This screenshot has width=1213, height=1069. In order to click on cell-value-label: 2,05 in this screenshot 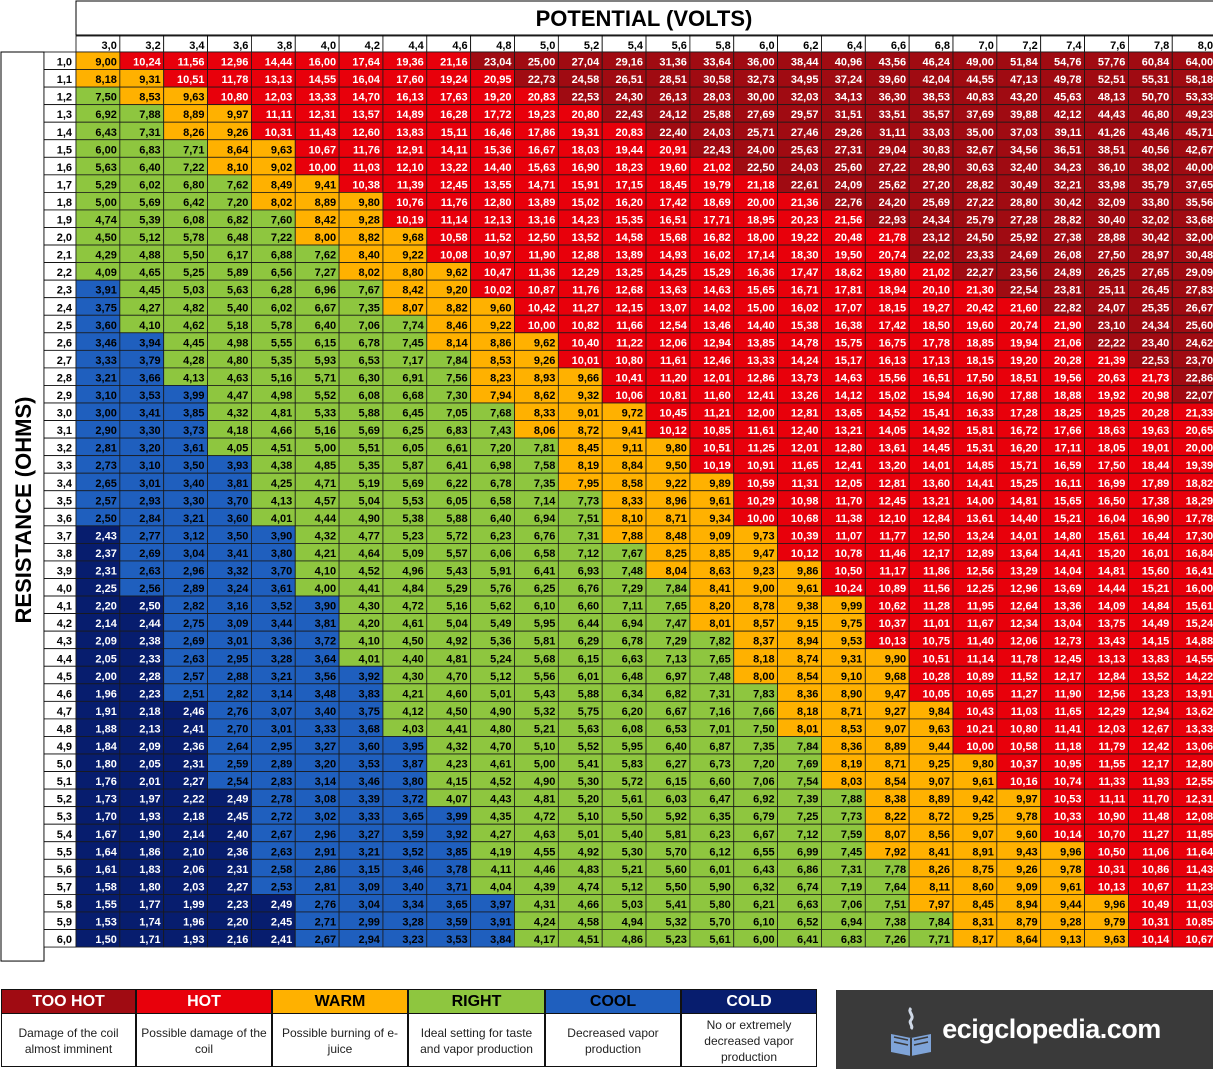, I will do `click(149, 765)`.